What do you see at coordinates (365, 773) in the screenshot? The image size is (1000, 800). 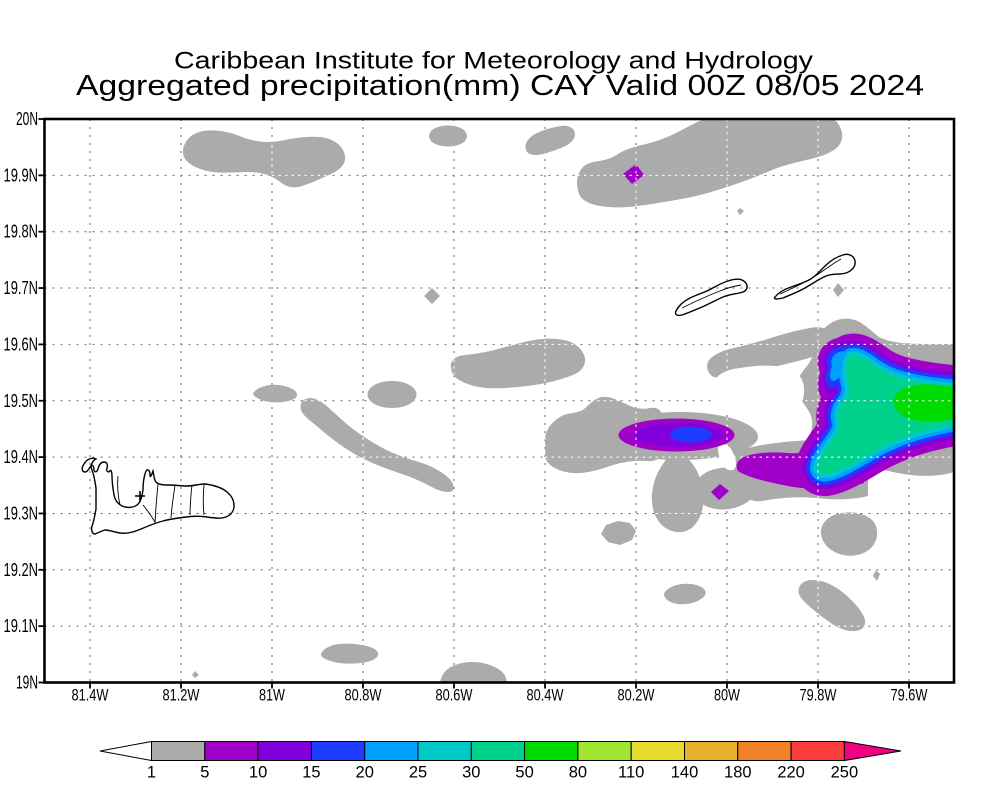 I see `svg-text: 20` at bounding box center [365, 773].